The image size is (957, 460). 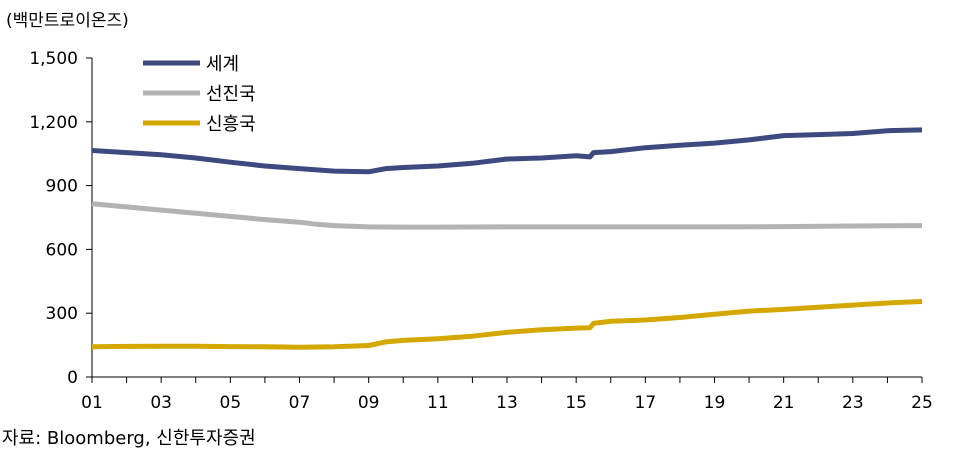 I want to click on source-note: 자료: Bloomberg, 신한투자증권, so click(x=129, y=438).